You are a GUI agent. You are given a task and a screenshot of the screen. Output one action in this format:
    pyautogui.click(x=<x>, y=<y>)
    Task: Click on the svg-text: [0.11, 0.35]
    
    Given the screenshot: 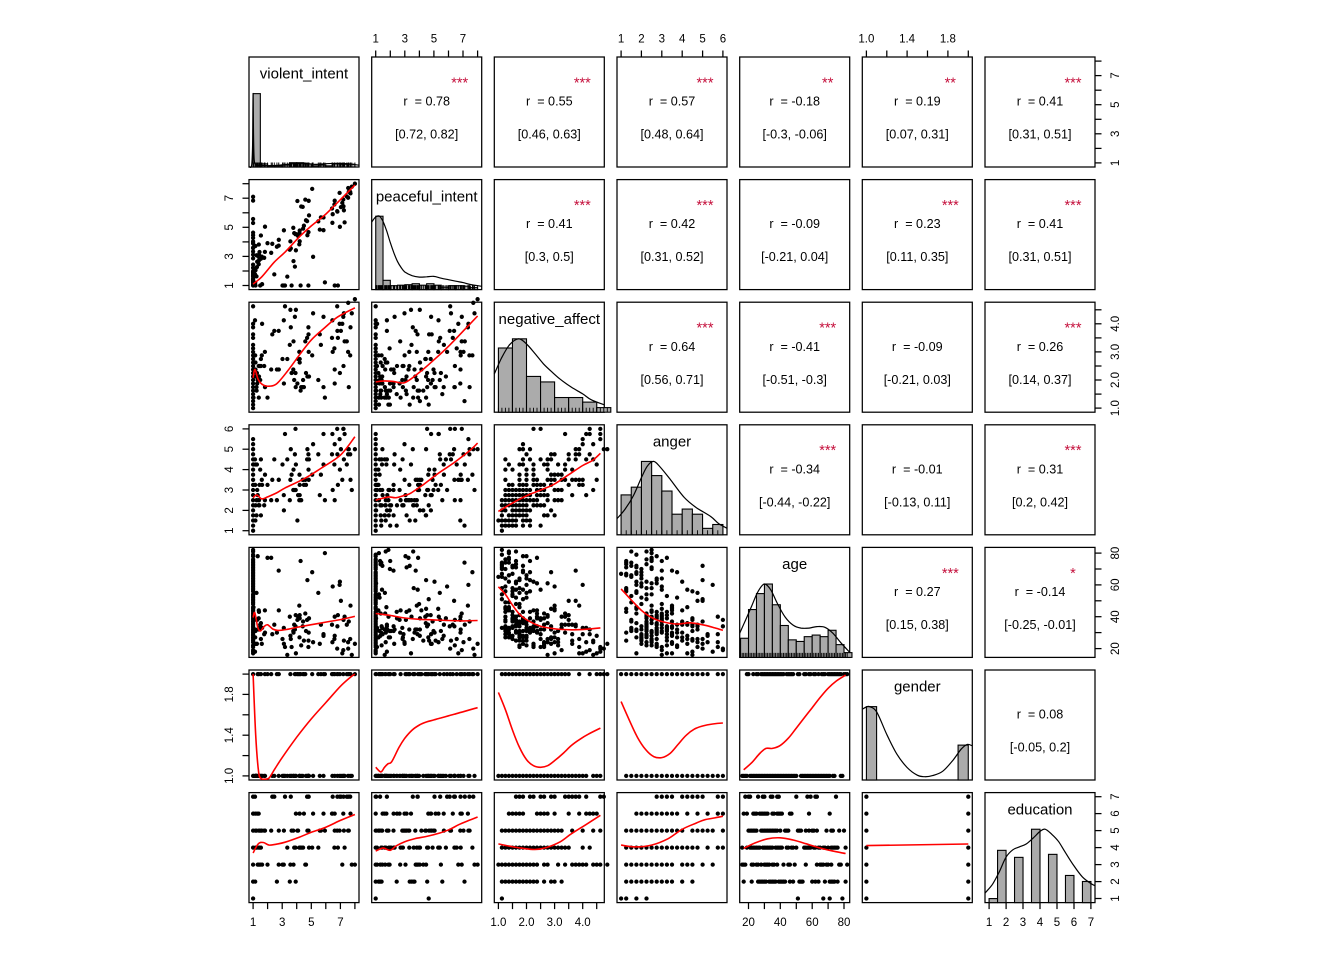 What is the action you would take?
    pyautogui.click(x=917, y=257)
    